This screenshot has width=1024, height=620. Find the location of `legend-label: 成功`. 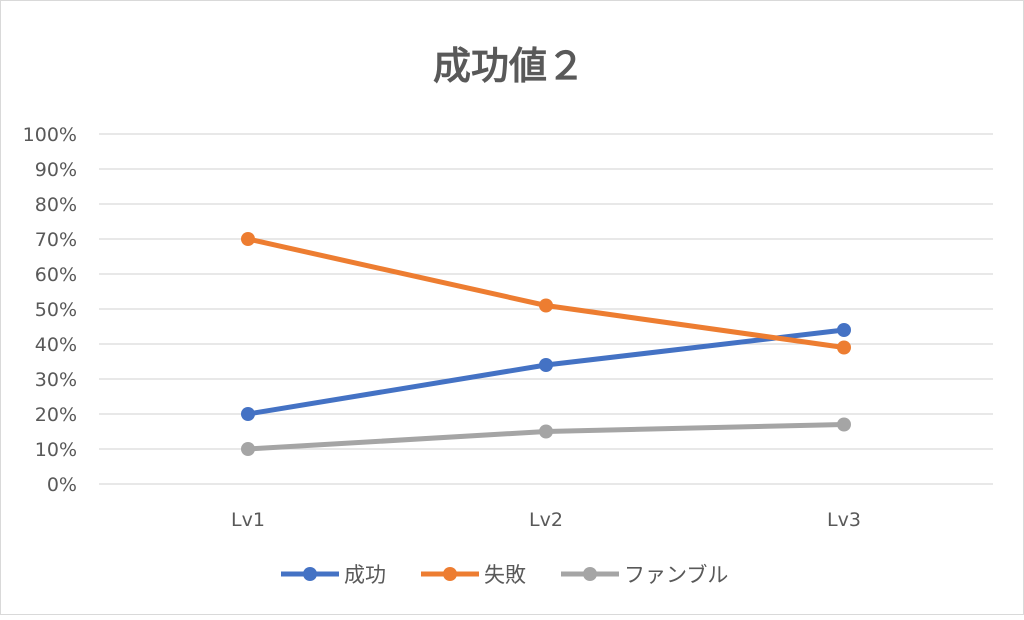

legend-label: 成功 is located at coordinates (365, 575).